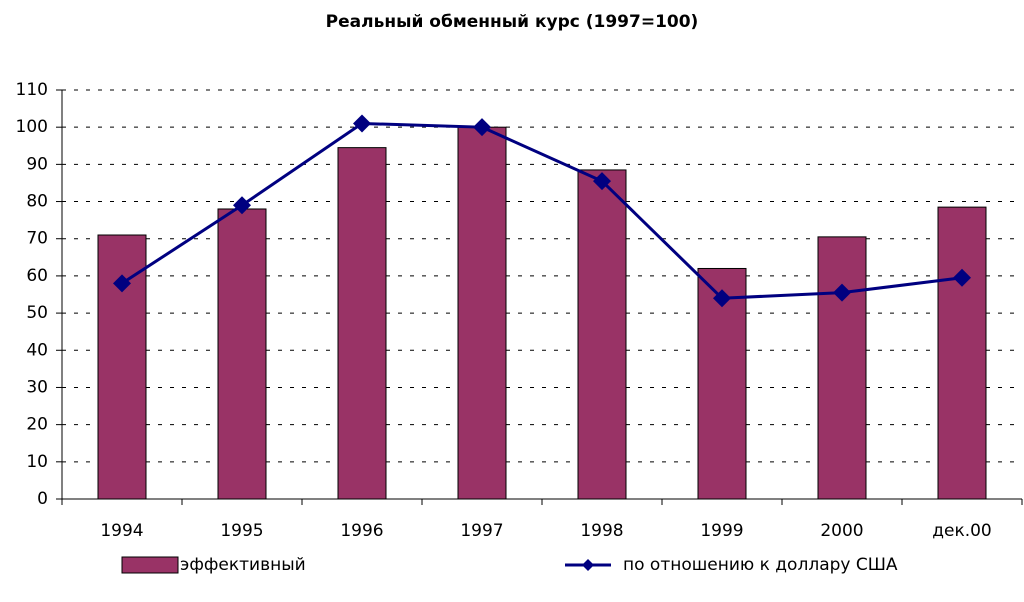 Image resolution: width=1024 pixels, height=602 pixels. Describe the element at coordinates (37, 202) in the screenshot. I see `y-tick-label: 80` at that location.